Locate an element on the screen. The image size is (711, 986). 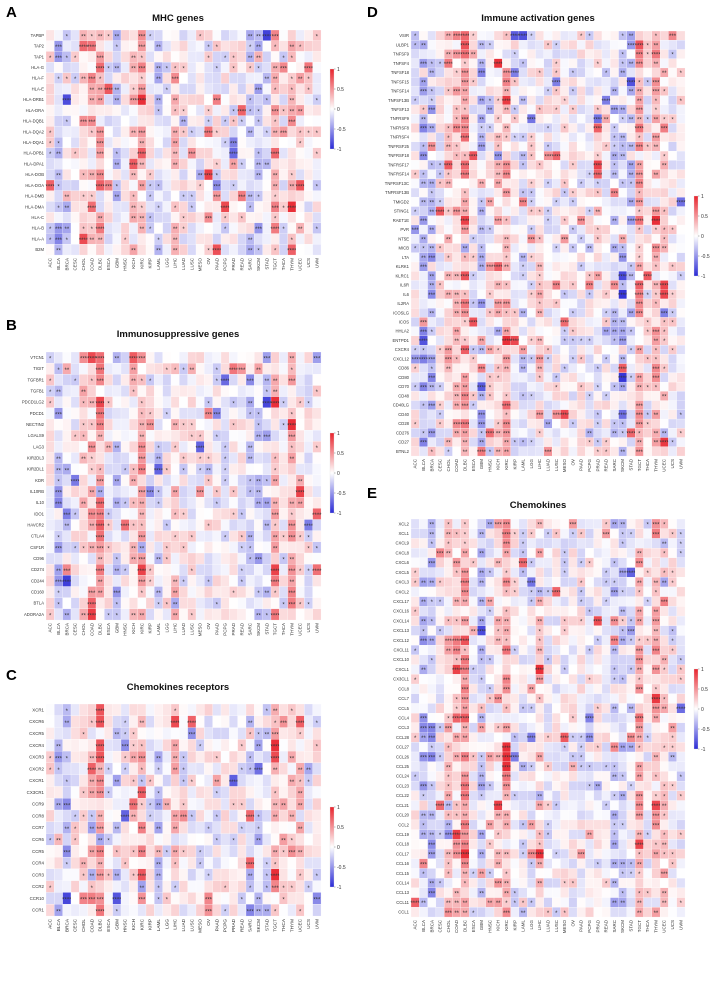
column-label: LUAD is located at coordinates (183, 924).